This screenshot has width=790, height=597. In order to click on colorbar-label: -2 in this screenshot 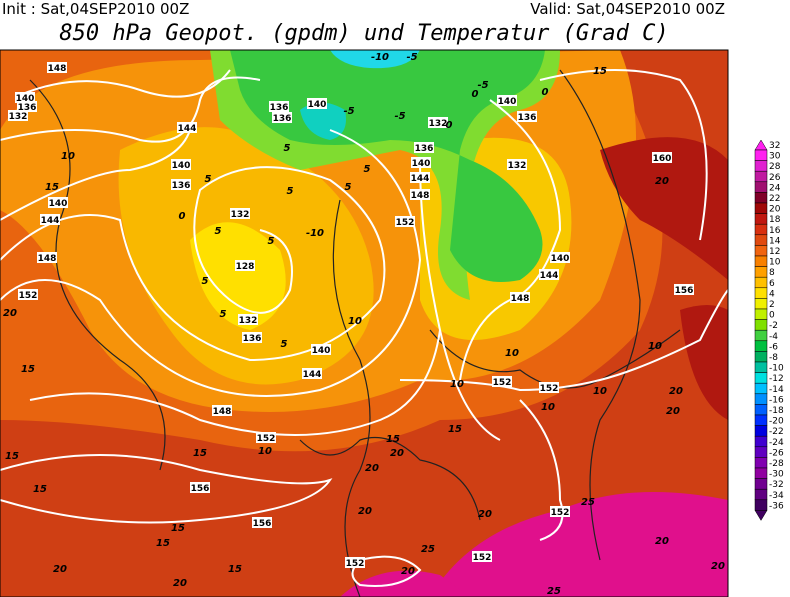, I will do `click(773, 326)`.